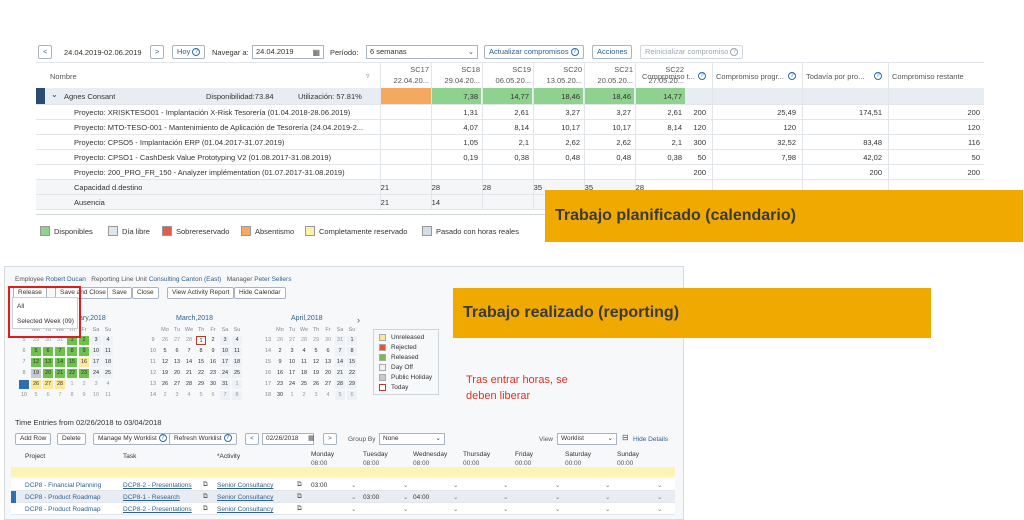 This screenshot has height=520, width=1024. Describe the element at coordinates (625, 437) in the screenshot. I see `collapse-icon: ⊟` at that location.